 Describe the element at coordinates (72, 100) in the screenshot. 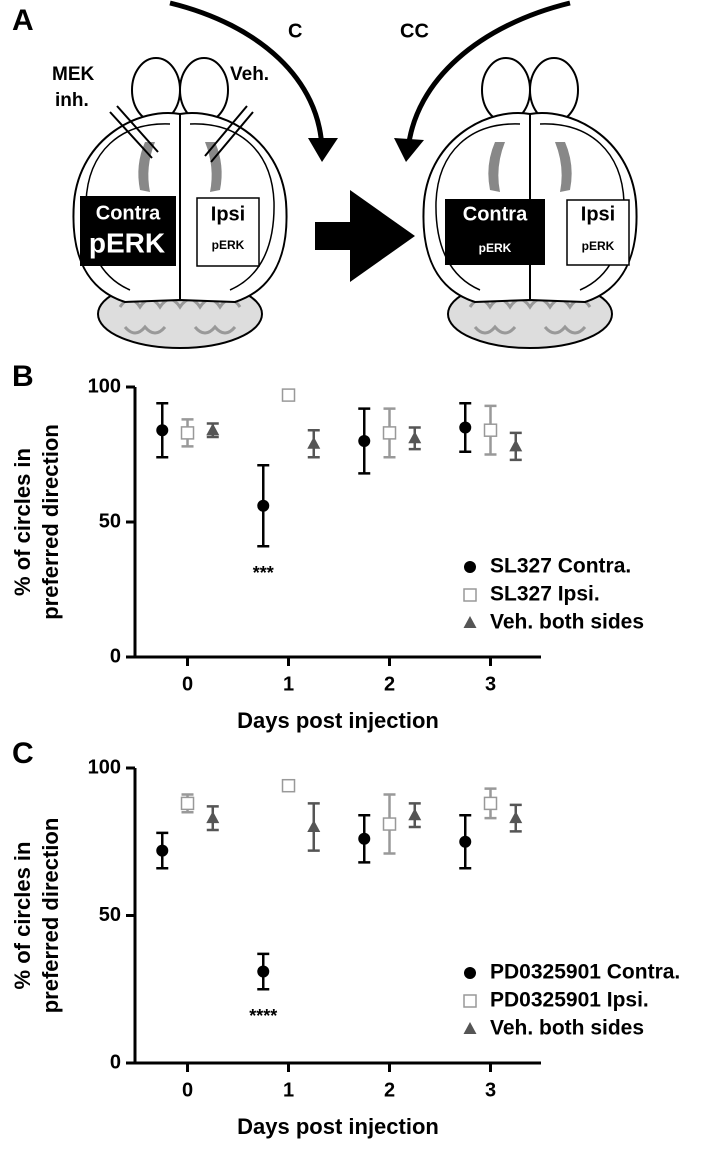

I see `drug-label: inh.` at that location.